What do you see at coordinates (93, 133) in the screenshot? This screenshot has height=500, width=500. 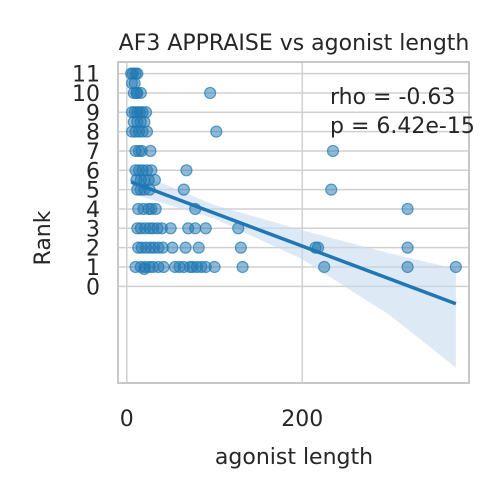 I see `y-tick-label: 8` at bounding box center [93, 133].